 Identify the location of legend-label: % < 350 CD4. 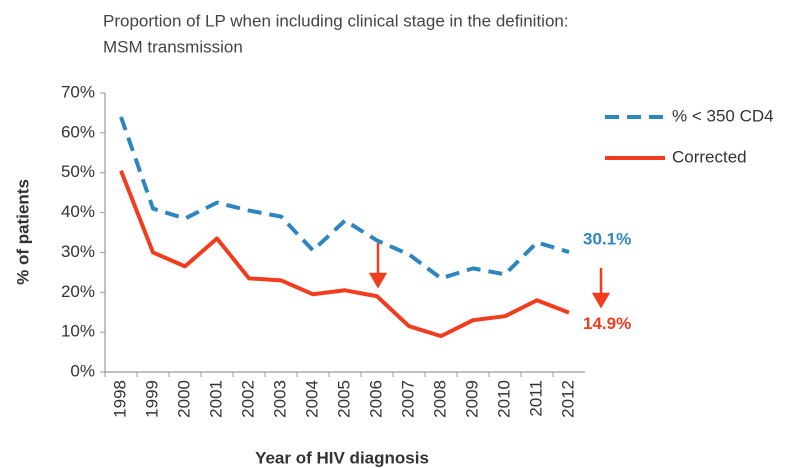
(723, 115).